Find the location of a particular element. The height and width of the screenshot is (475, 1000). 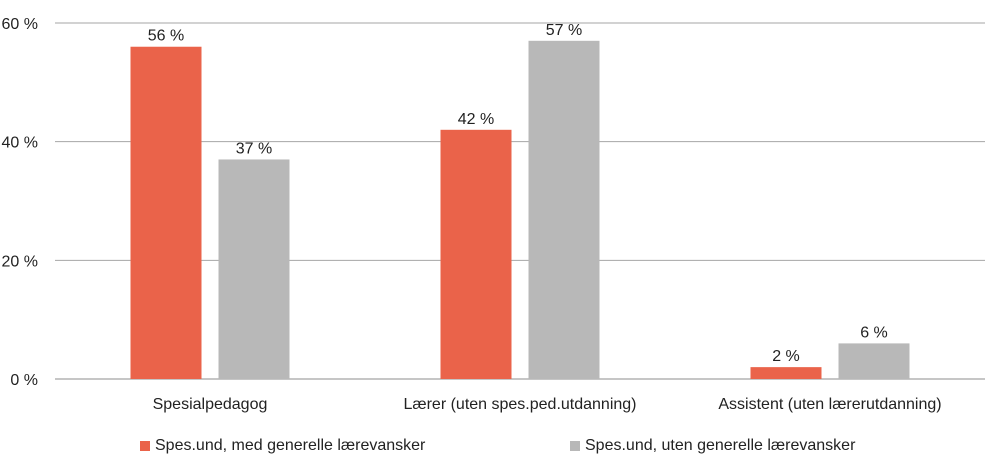

legend-label-series-2: Spes.und, uten generelle lærevansker is located at coordinates (720, 445).